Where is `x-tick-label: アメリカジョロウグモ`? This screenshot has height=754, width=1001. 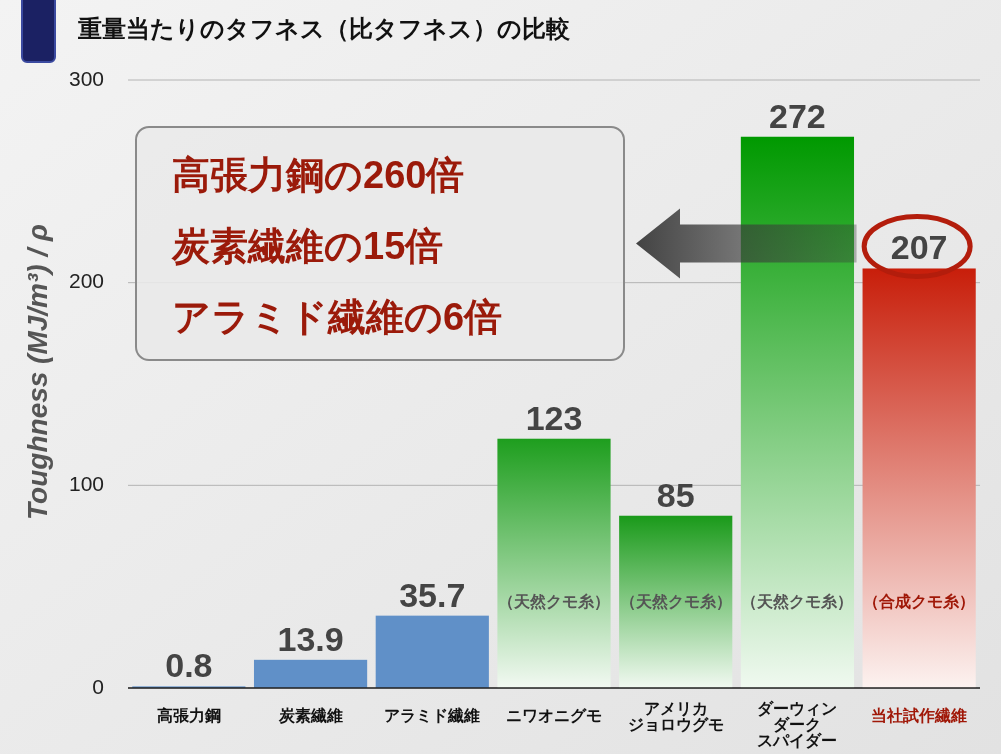
x-tick-label: アメリカジョロウグモ is located at coordinates (675, 716).